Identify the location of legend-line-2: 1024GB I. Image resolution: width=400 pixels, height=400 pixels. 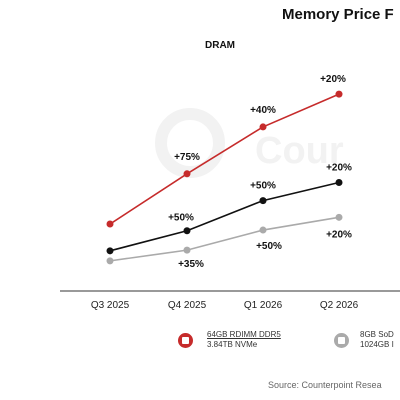
(377, 344).